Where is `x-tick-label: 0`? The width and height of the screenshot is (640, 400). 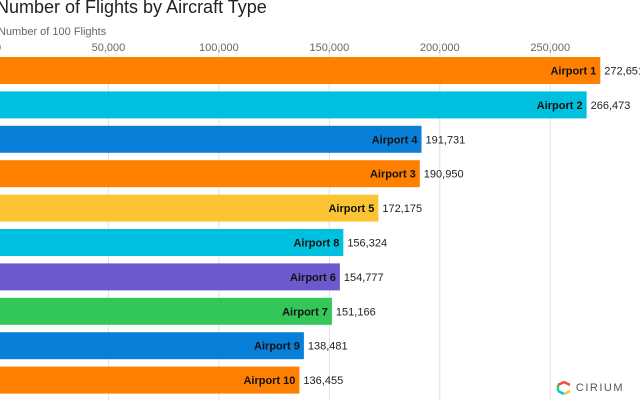
x-tick-label: 0 is located at coordinates (0, 48).